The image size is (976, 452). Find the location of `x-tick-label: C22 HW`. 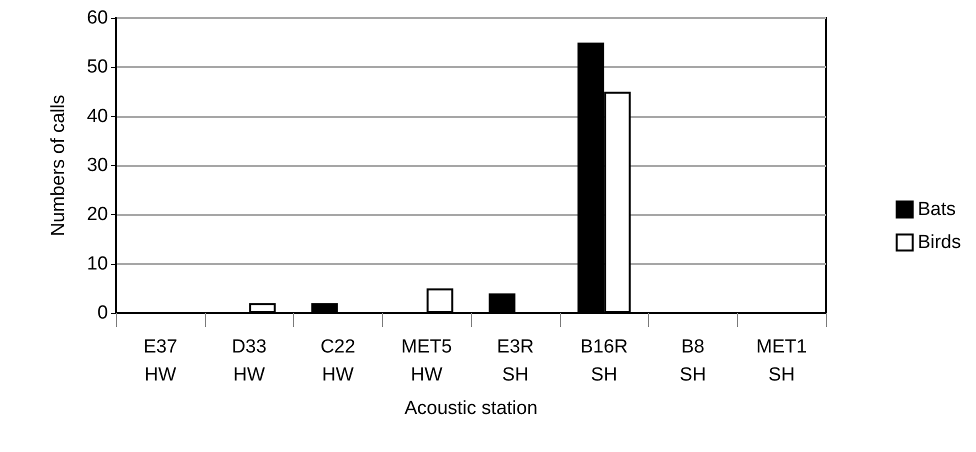

x-tick-label: C22 HW is located at coordinates (338, 361).